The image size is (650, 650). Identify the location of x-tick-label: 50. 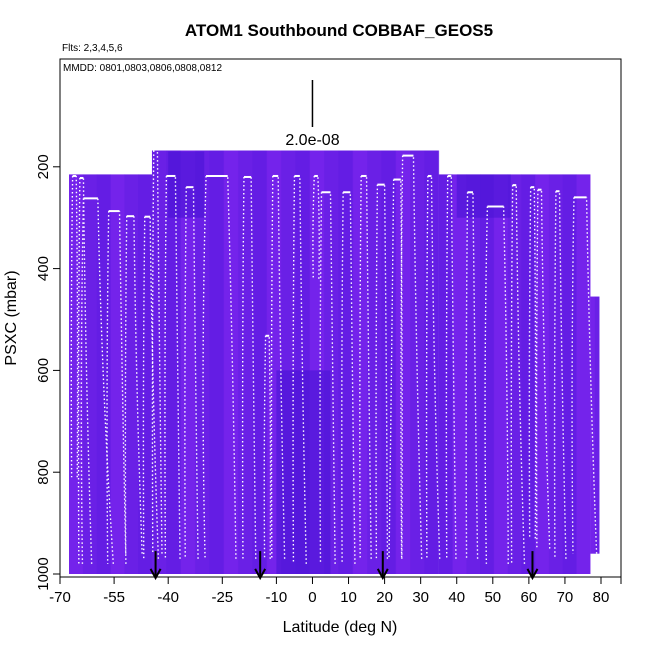
(492, 597).